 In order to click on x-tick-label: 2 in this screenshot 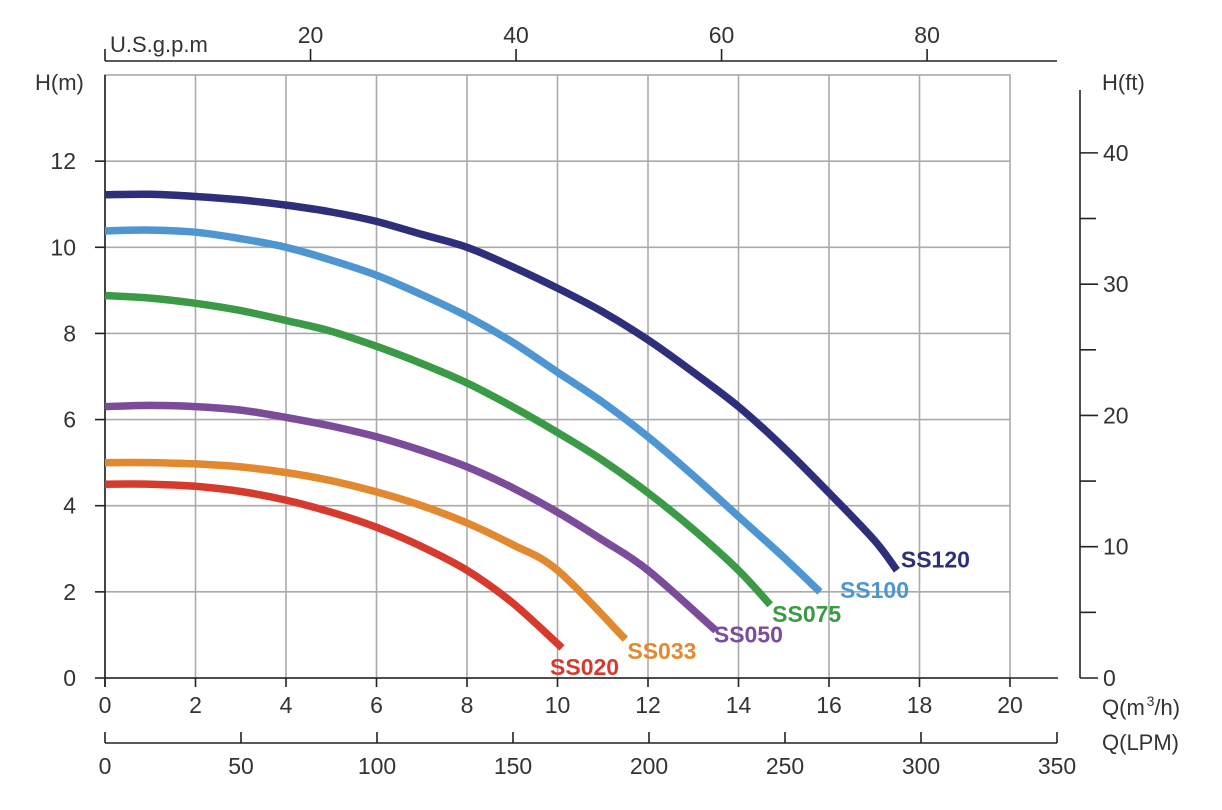, I will do `click(195, 705)`.